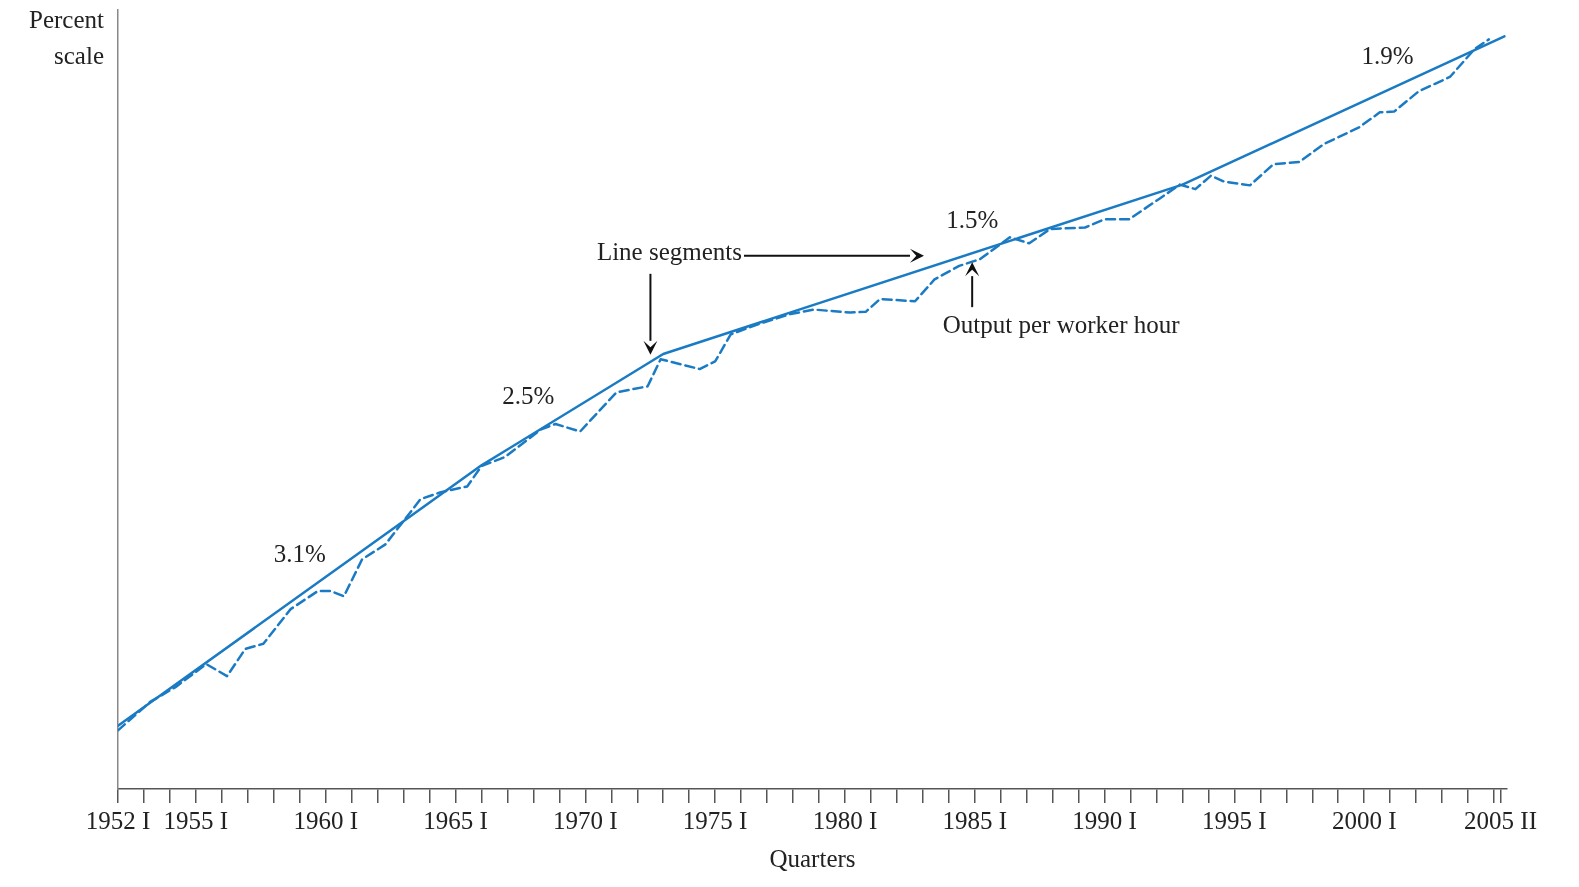 This screenshot has height=887, width=1579. I want to click on annotation: Output per worker hour, so click(1061, 324).